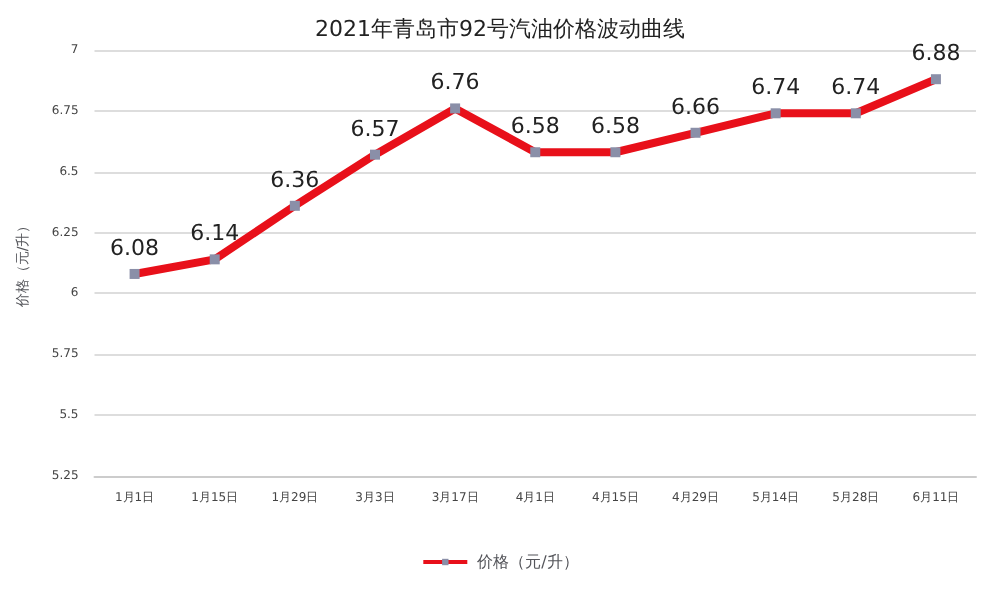  What do you see at coordinates (527, 562) in the screenshot?
I see `legend-label: 价格（元/升）` at bounding box center [527, 562].